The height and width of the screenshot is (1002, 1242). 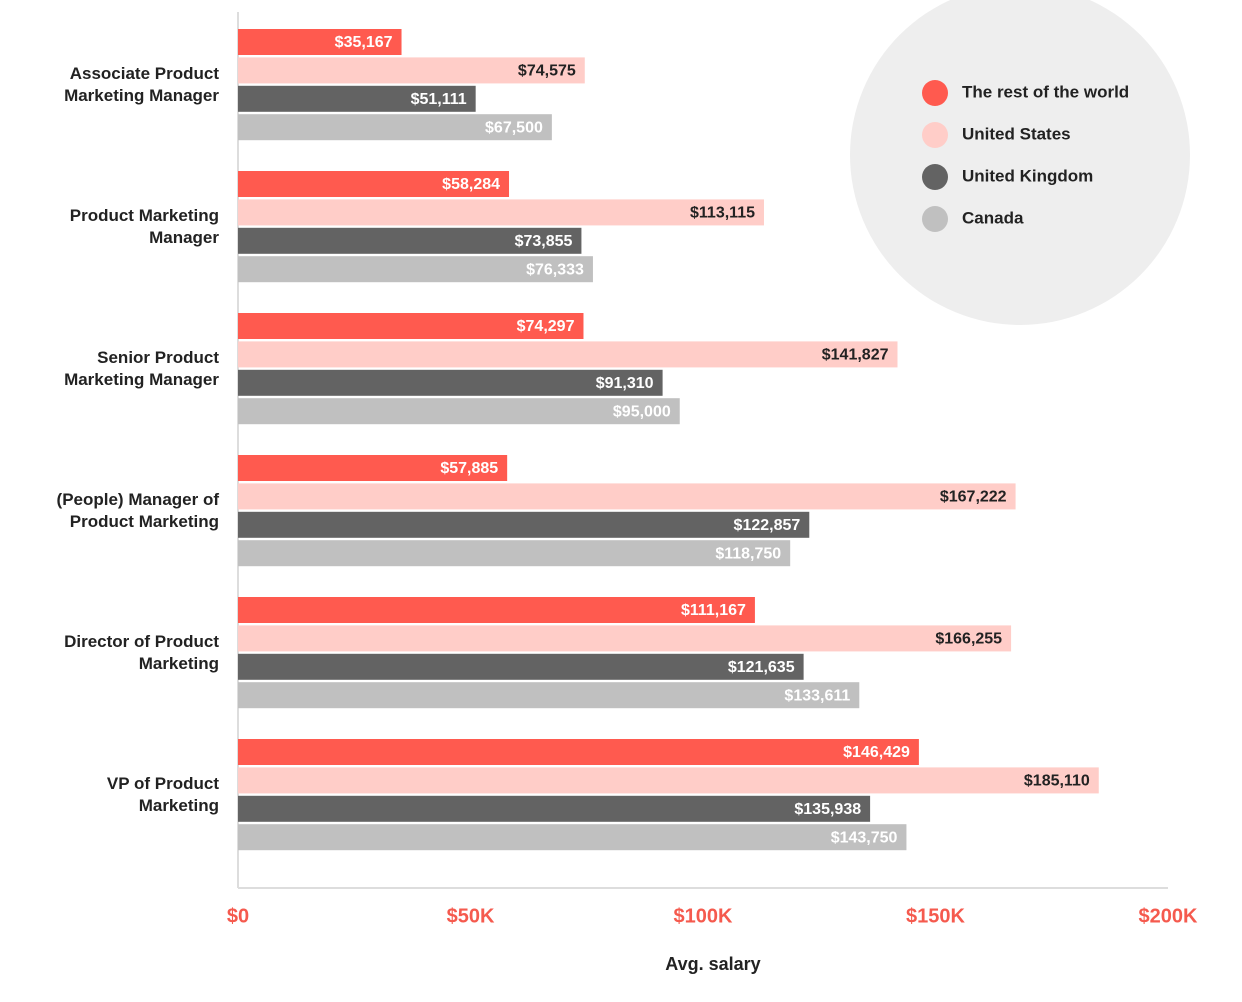 I want to click on legend-label: The rest of the world, so click(x=1045, y=91).